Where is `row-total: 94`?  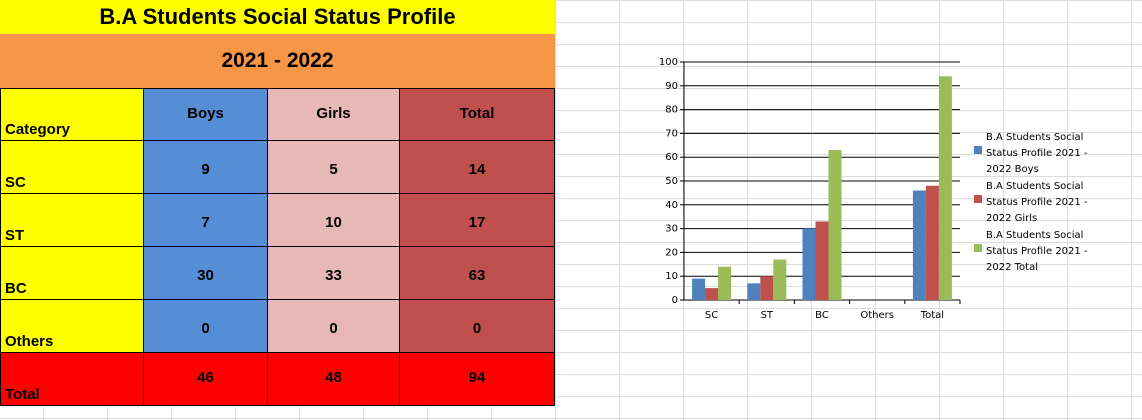 row-total: 94 is located at coordinates (477, 377).